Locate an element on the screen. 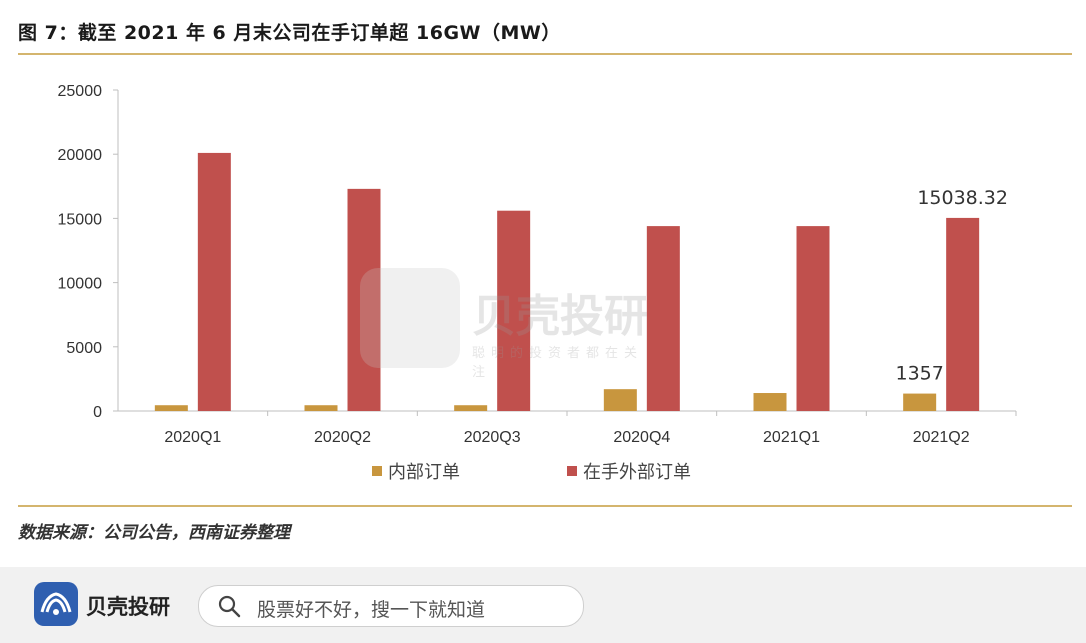 Image resolution: width=1086 pixels, height=643 pixels. x-tick-label: 2020Q1 is located at coordinates (192, 437).